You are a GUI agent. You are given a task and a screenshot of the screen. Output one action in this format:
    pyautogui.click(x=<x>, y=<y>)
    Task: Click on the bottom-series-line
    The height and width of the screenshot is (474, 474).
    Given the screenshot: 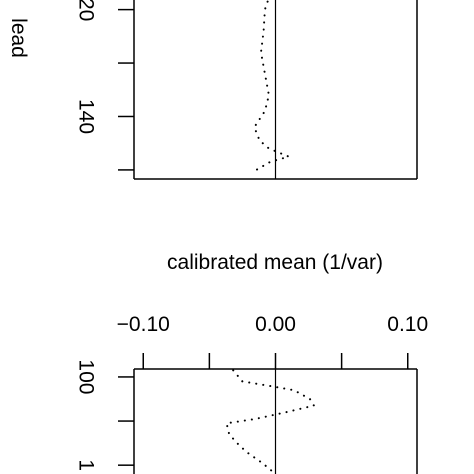 What is the action you would take?
    pyautogui.click(x=270, y=421)
    